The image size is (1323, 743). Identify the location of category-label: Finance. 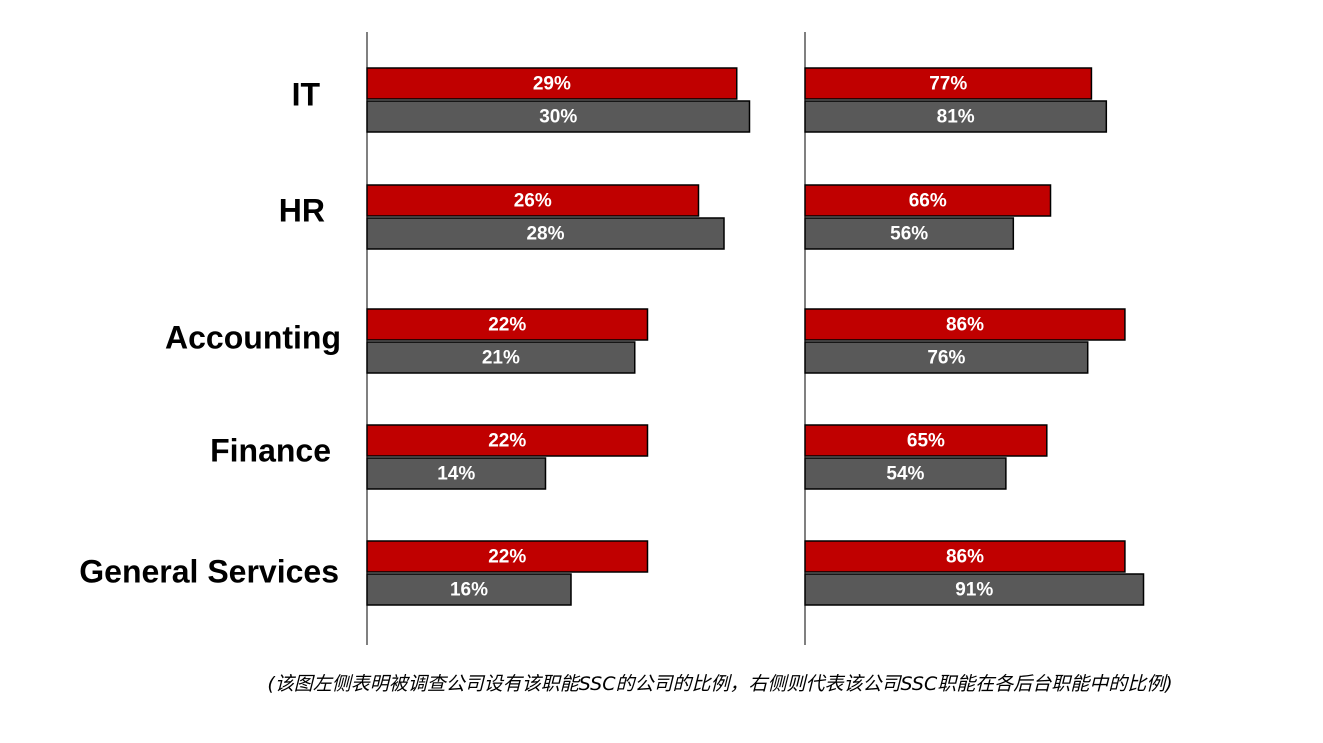
(270, 450).